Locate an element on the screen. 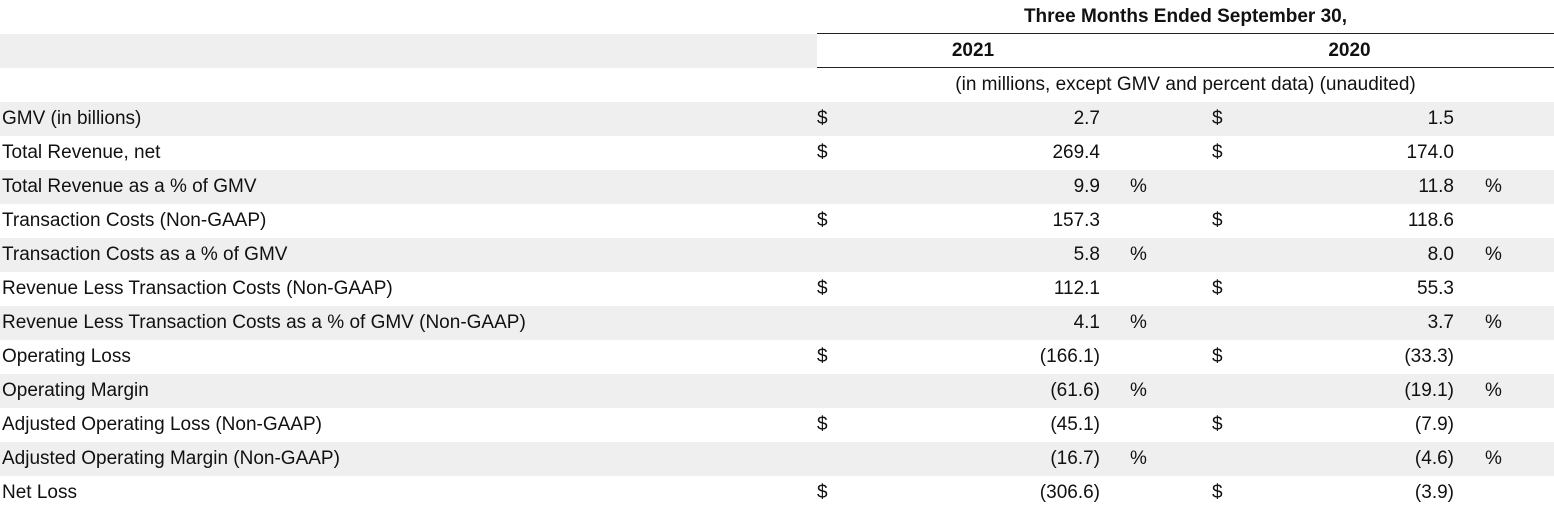 The height and width of the screenshot is (512, 1554). value-2021: 5.8 is located at coordinates (1086, 254).